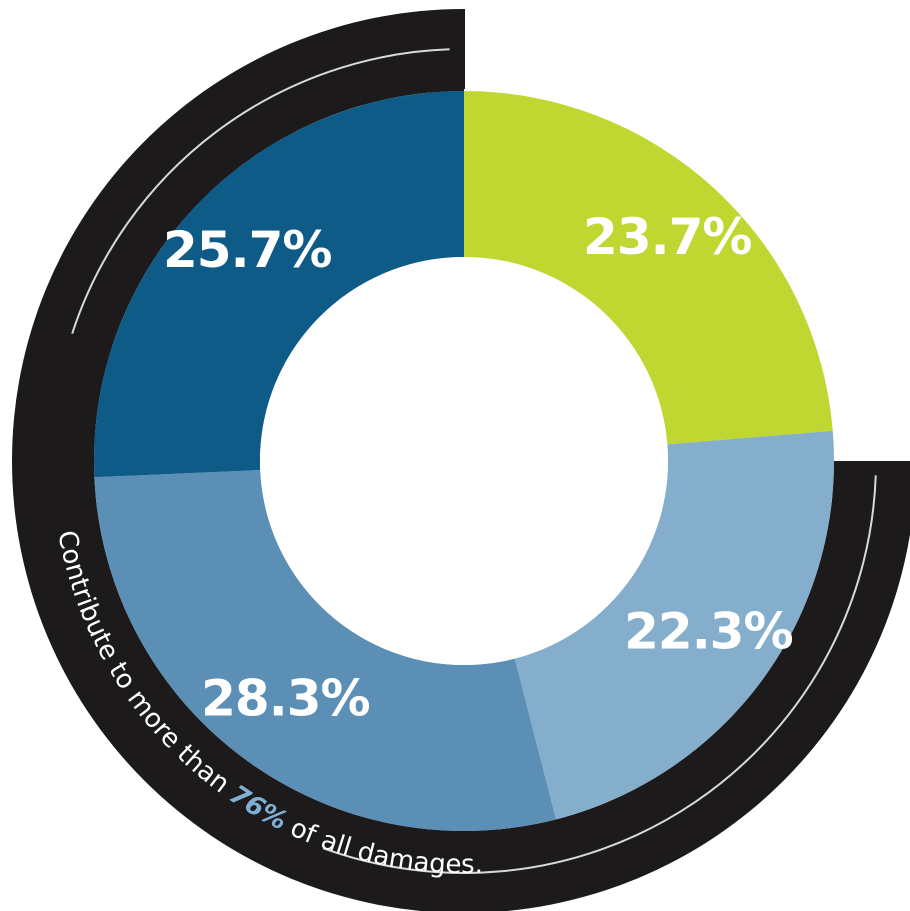 This screenshot has height=911, width=910. Describe the element at coordinates (285, 699) in the screenshot. I see `slice-label-mid-blue: 28.3%` at that location.